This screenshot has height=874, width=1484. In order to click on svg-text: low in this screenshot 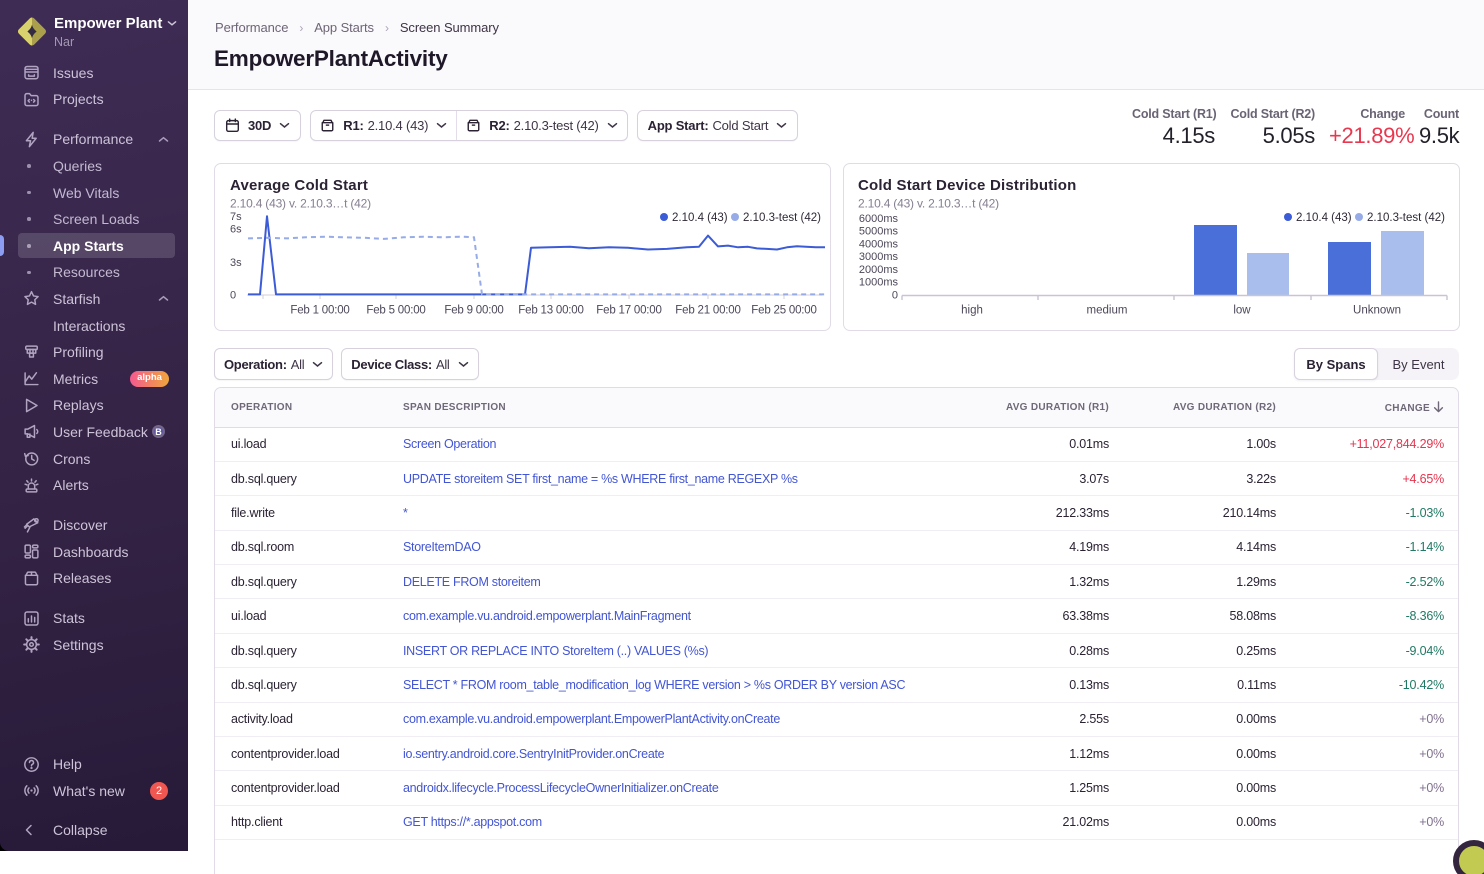, I will do `click(1242, 311)`.